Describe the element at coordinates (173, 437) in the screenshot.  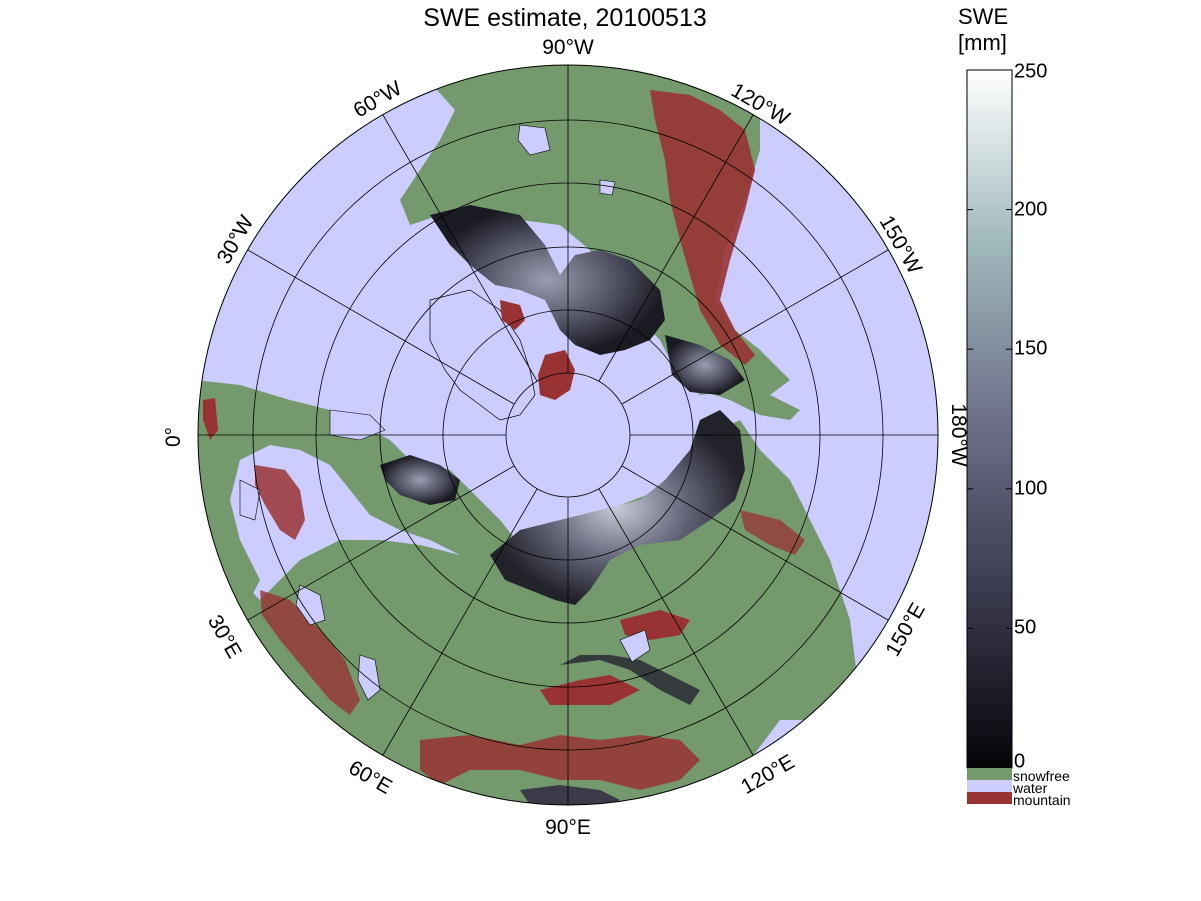
I see `lon-label-0: 0°` at that location.